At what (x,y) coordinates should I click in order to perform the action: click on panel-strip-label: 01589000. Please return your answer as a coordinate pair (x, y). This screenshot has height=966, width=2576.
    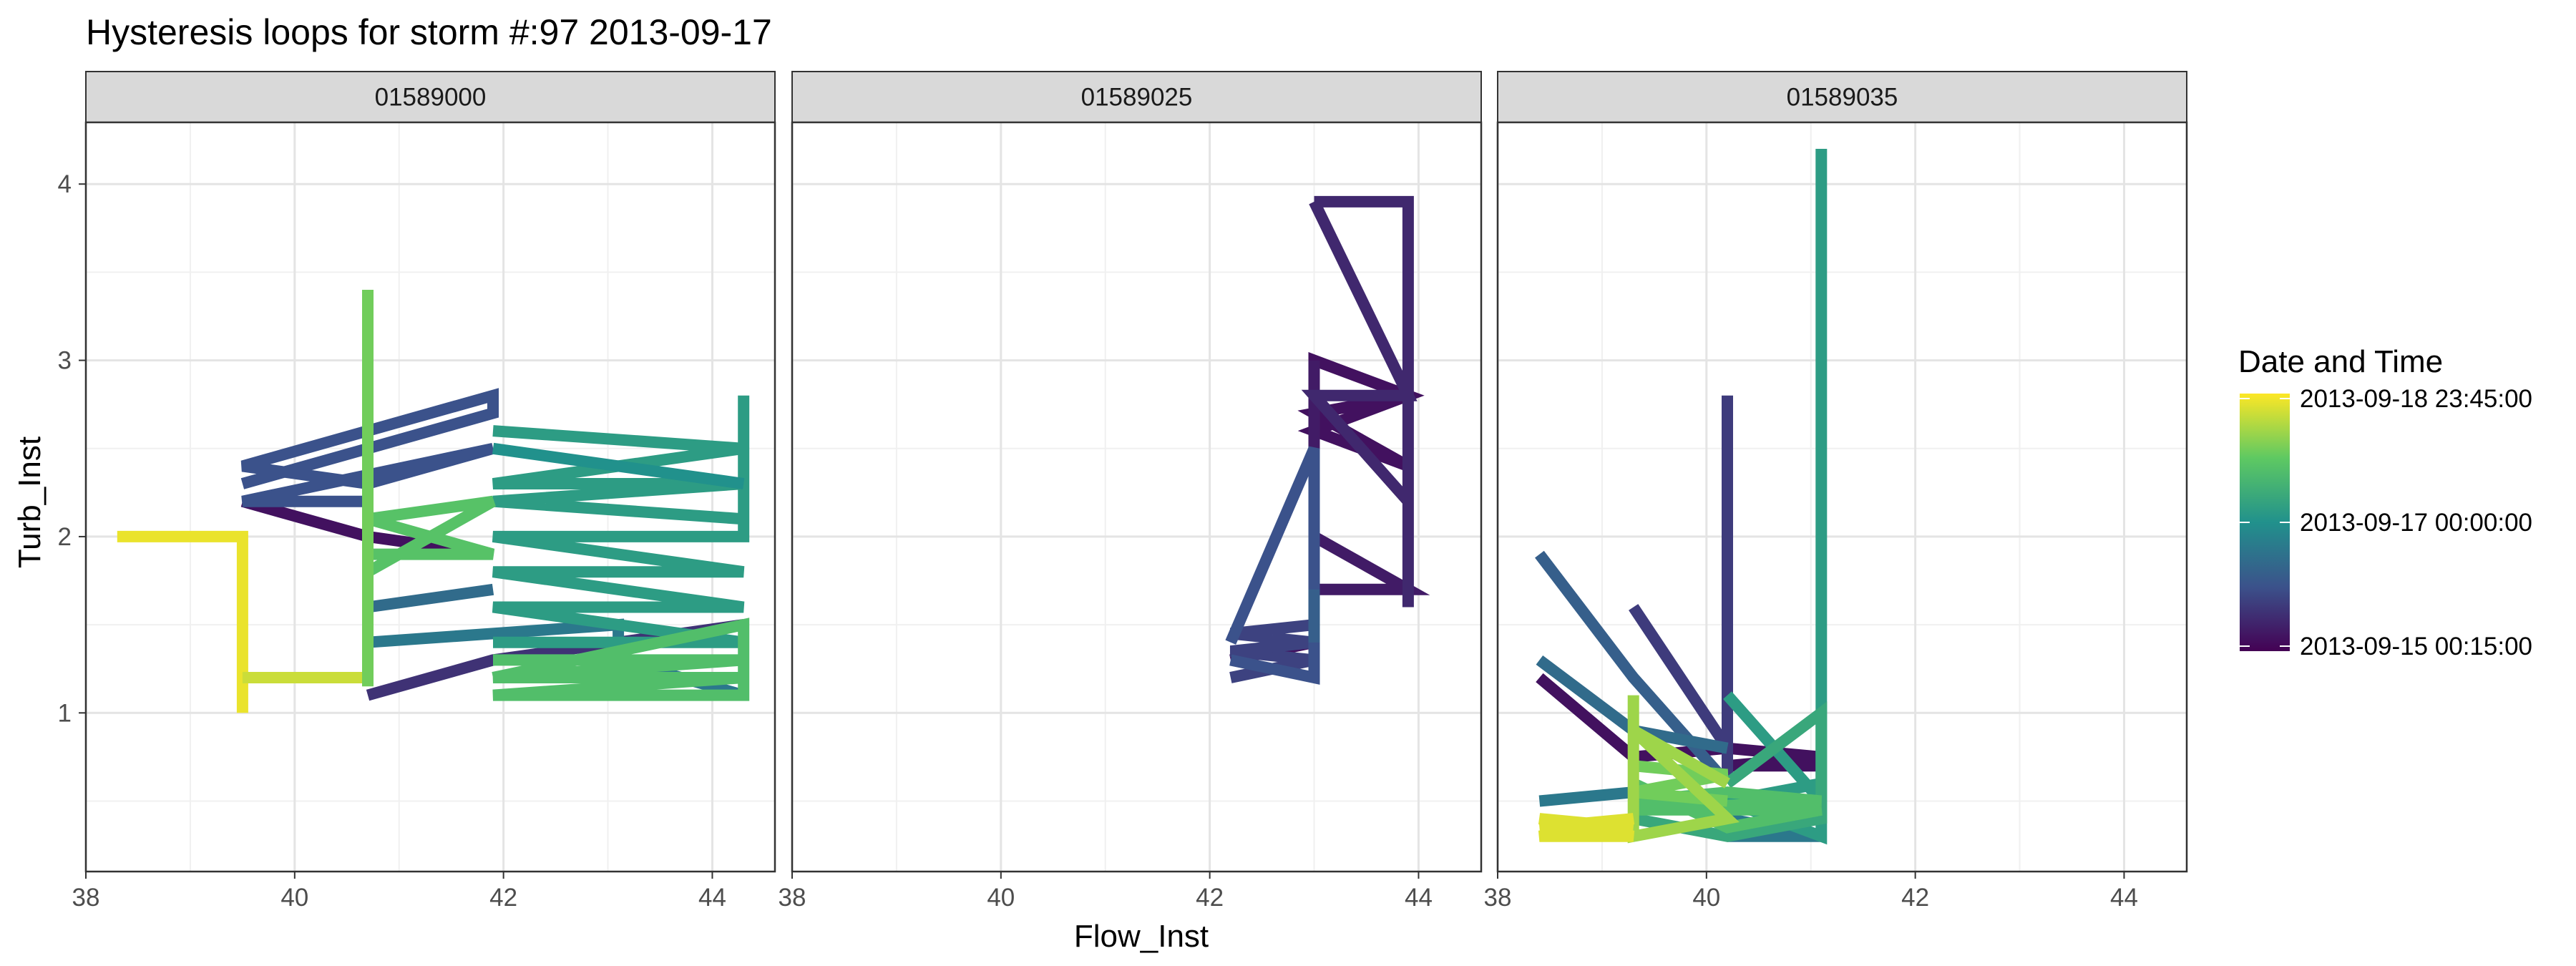
    Looking at the image, I should click on (431, 98).